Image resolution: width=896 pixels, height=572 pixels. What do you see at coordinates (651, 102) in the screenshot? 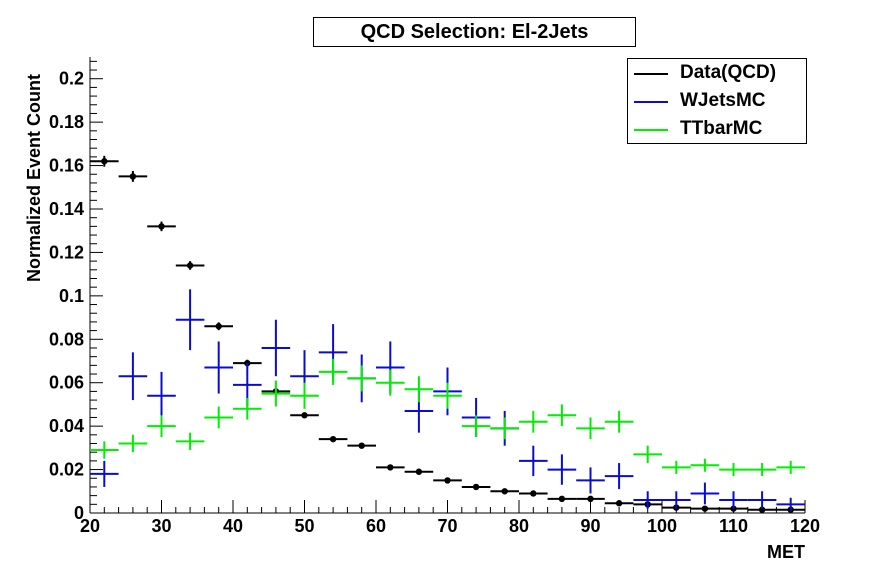
I see `legend-swatch-wjets` at bounding box center [651, 102].